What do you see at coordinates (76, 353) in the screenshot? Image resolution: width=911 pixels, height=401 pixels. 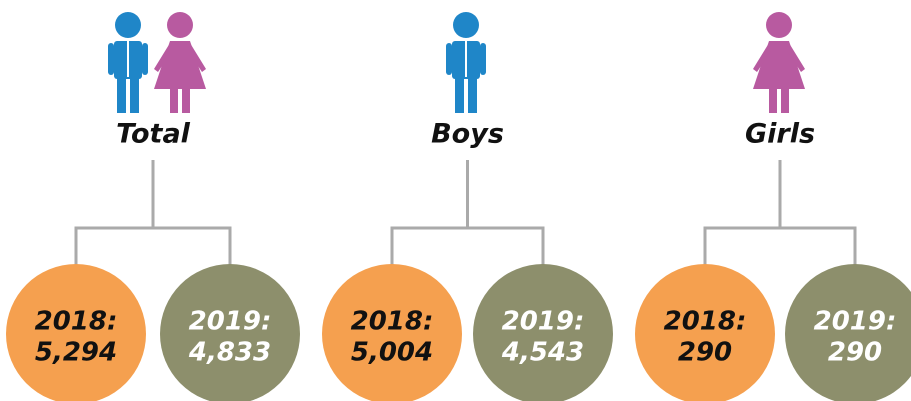 I see `value-label: 5,294` at bounding box center [76, 353].